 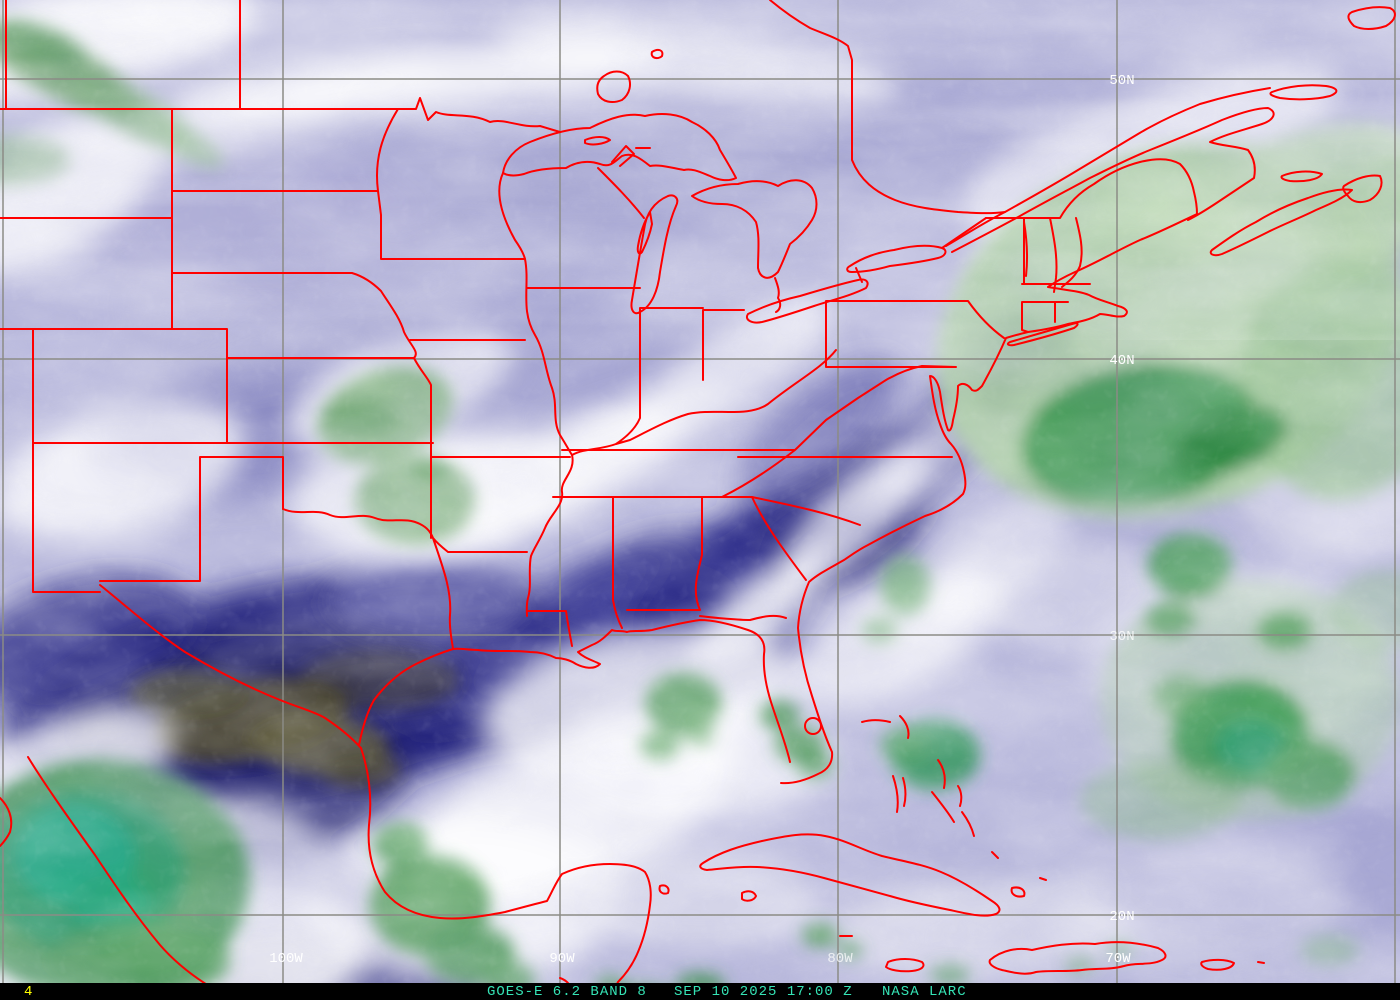 What do you see at coordinates (286, 959) in the screenshot?
I see `lon-label-100w: 100W` at bounding box center [286, 959].